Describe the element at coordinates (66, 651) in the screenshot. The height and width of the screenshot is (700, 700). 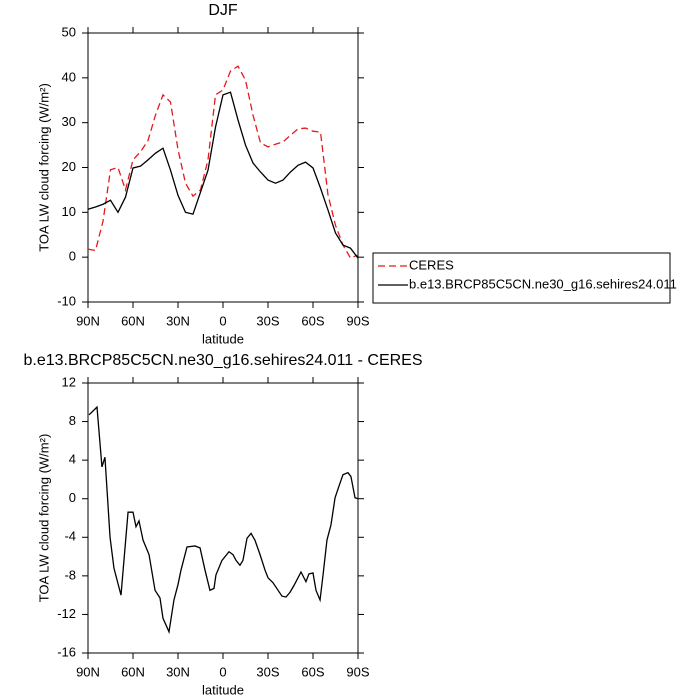
I see `y-tick-label: -16` at that location.